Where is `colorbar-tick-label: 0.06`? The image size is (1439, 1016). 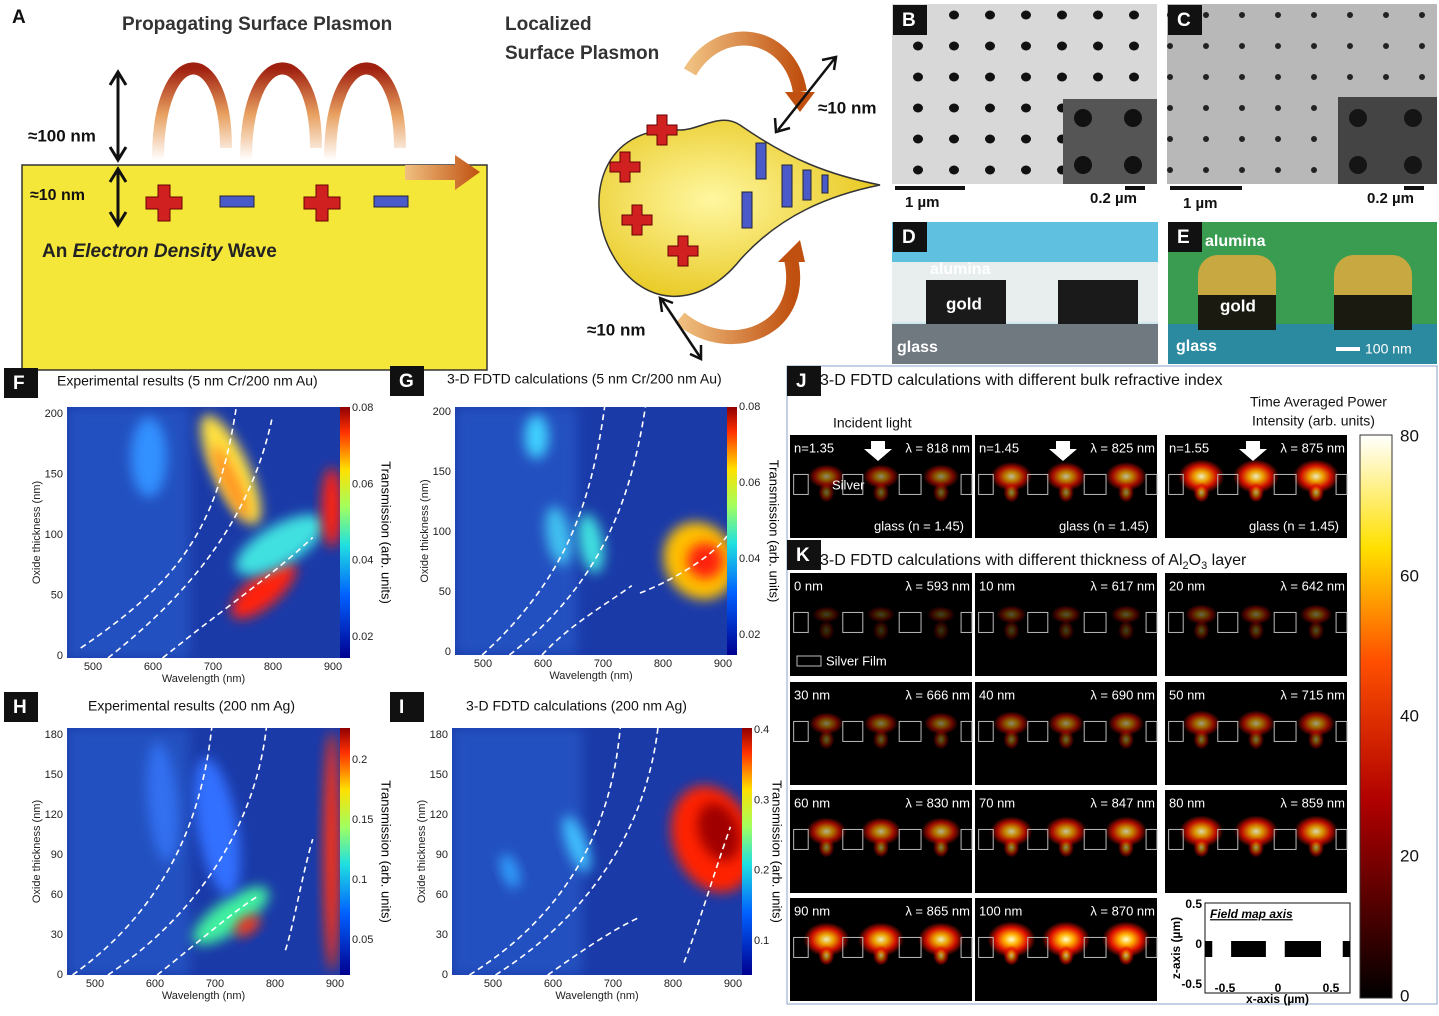
colorbar-tick-label: 0.06 is located at coordinates (362, 484).